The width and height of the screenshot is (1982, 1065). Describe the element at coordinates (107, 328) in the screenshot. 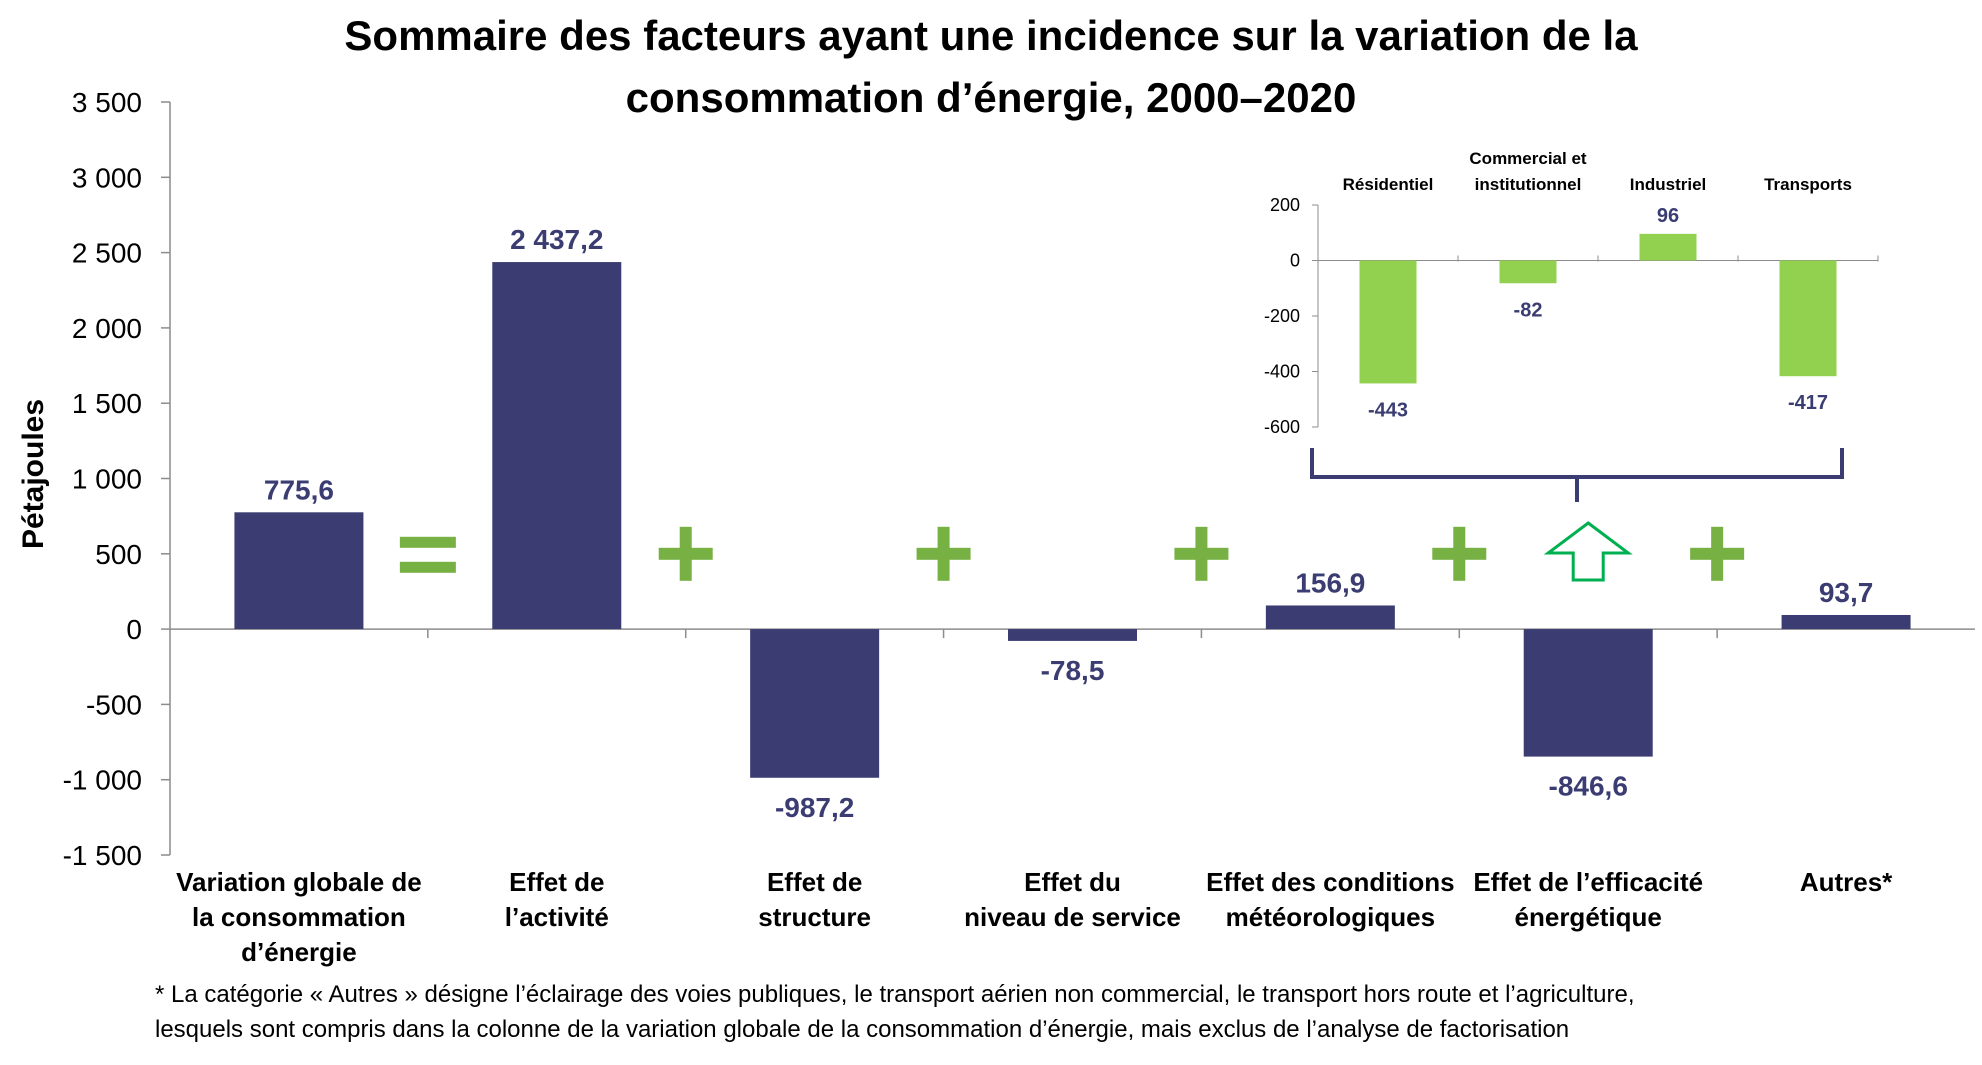

I see `y-tick-label: 2 000` at that location.